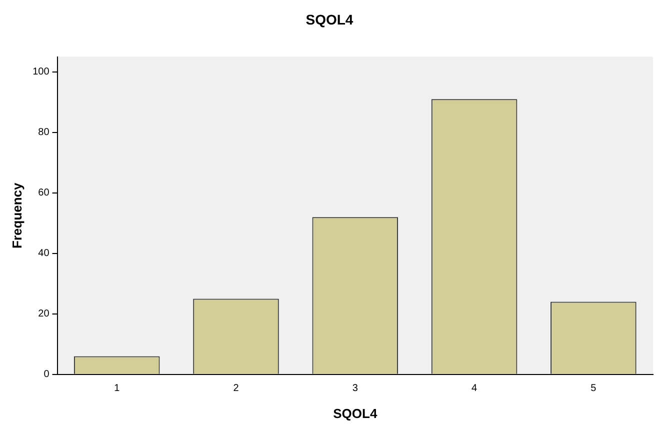 This screenshot has width=657, height=430. I want to click on x-tick-label: 2, so click(236, 388).